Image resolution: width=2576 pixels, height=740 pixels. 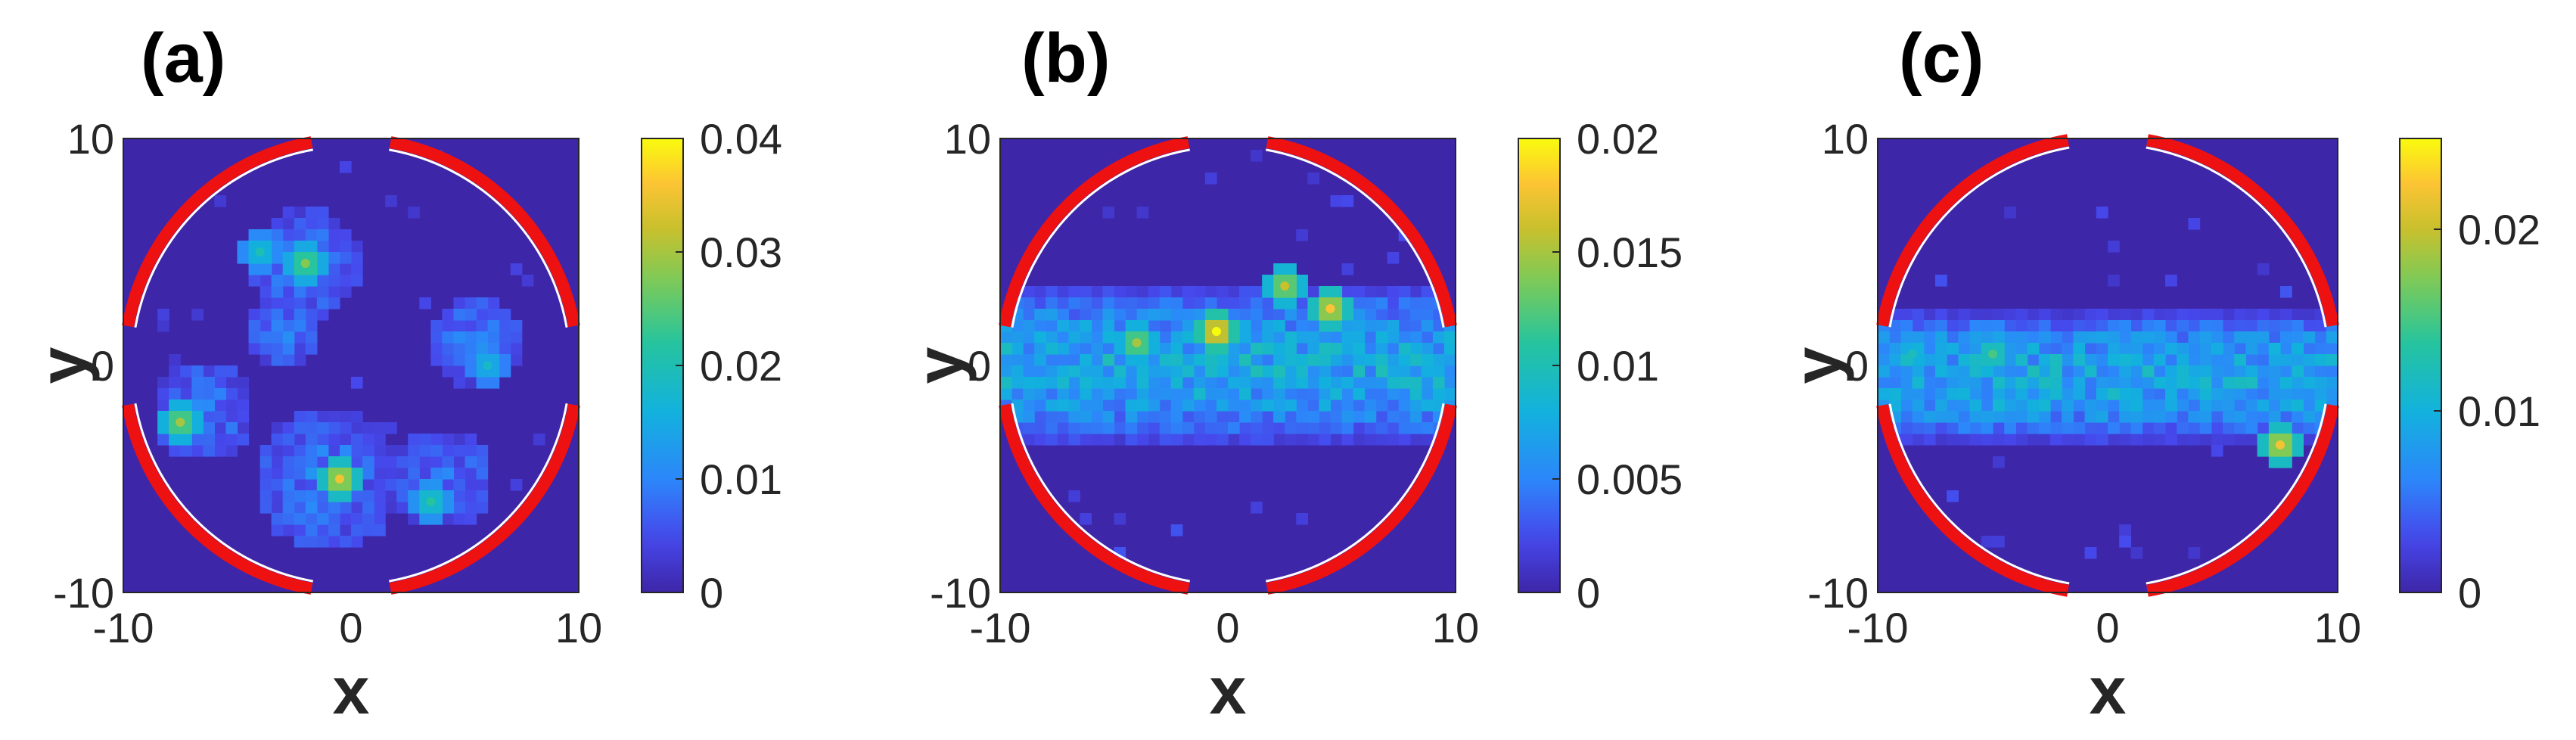 I want to click on x-axis-label: x, so click(x=351, y=690).